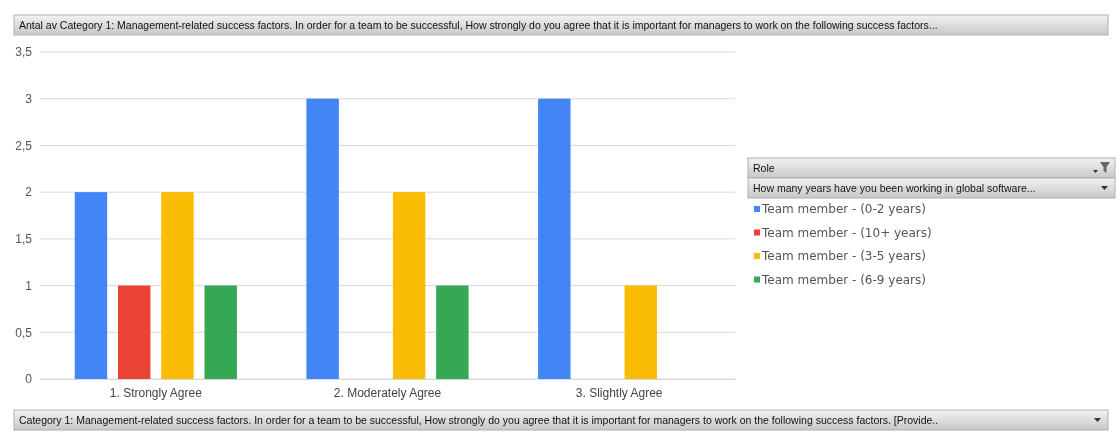  Describe the element at coordinates (479, 420) in the screenshot. I see `x-axis-title: Category 1: Management-related success factors. In order for a team to be successful, How strongly do you agree that it is important for managers to work on the following success factors. [Provide..` at that location.